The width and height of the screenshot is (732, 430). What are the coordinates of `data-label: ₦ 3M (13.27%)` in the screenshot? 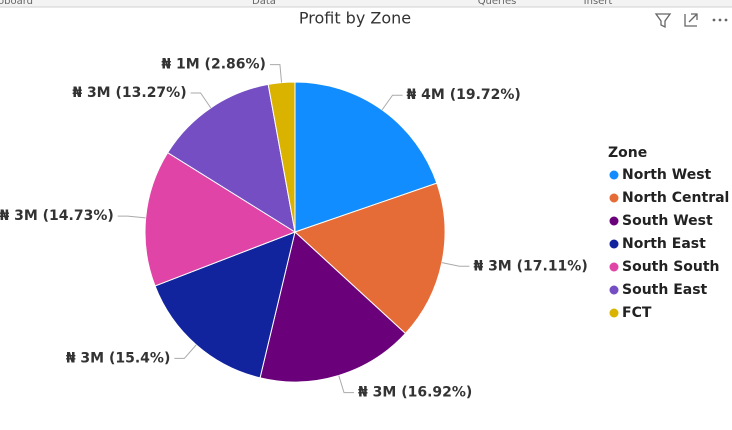 It's located at (129, 93).